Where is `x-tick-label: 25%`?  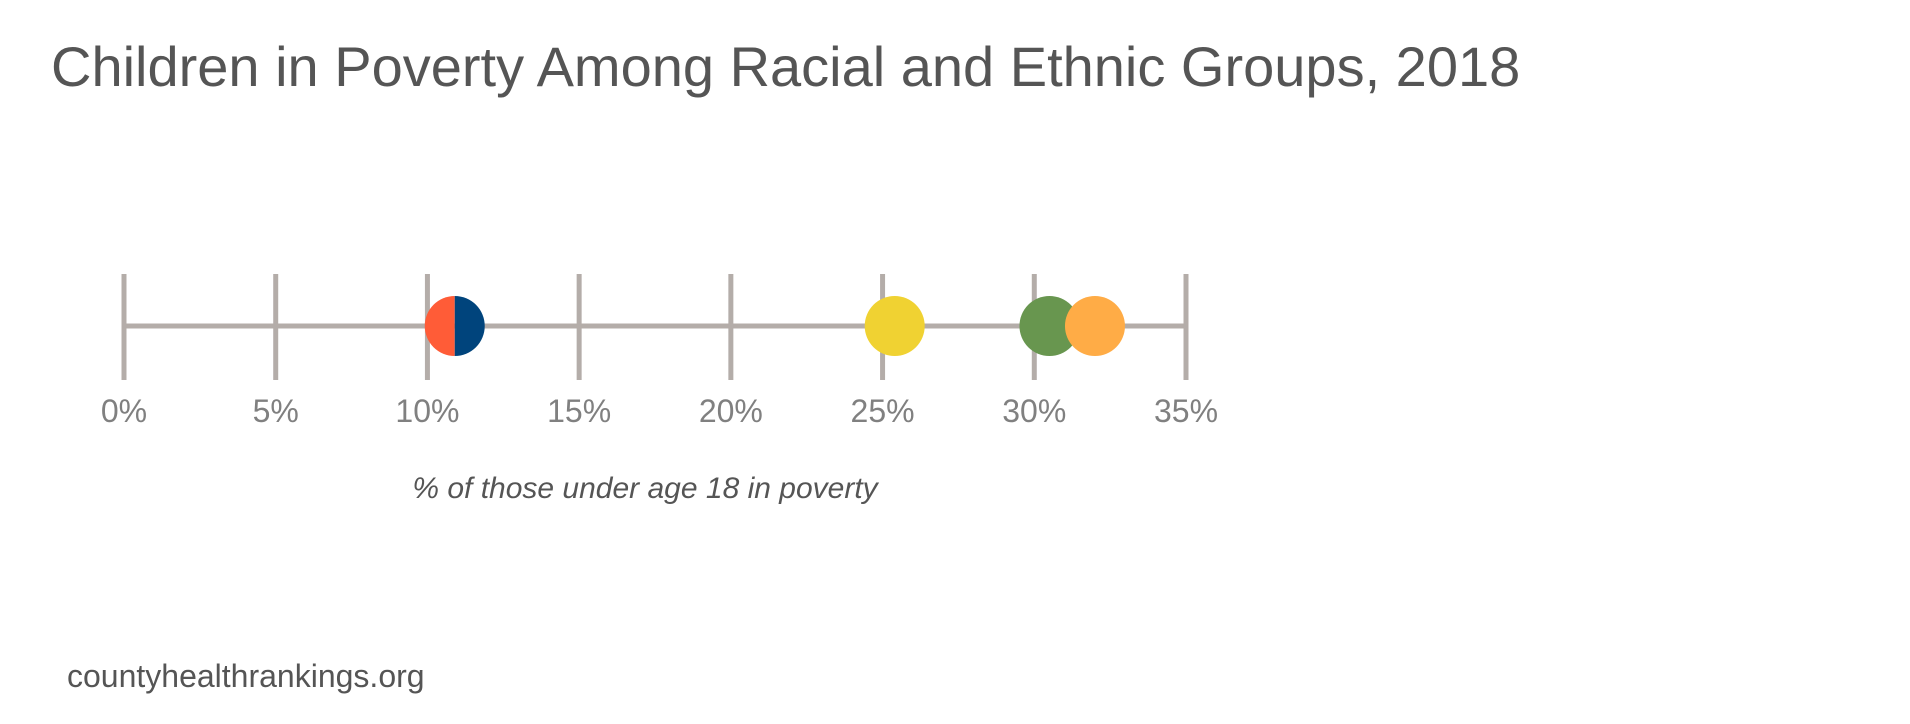 x-tick-label: 25% is located at coordinates (883, 411).